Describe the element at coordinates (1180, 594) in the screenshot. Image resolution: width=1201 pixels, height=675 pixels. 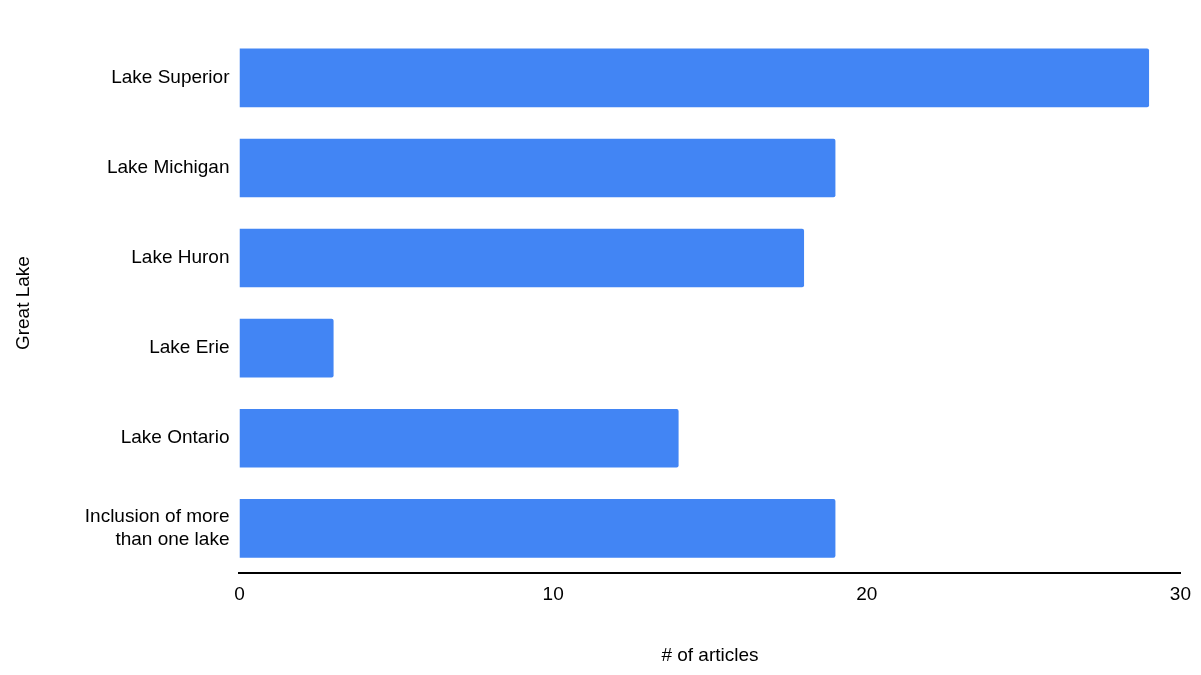
I see `x-tick-label: 30` at that location.